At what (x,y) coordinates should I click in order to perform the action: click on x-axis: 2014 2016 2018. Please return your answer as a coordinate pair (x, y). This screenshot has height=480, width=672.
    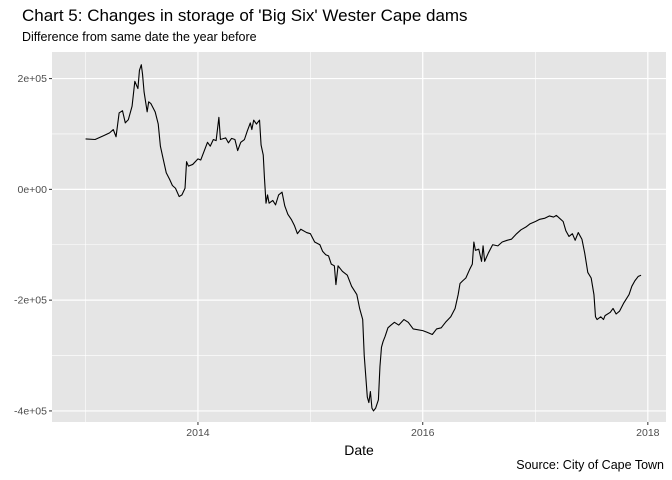
    Looking at the image, I should click on (423, 430).